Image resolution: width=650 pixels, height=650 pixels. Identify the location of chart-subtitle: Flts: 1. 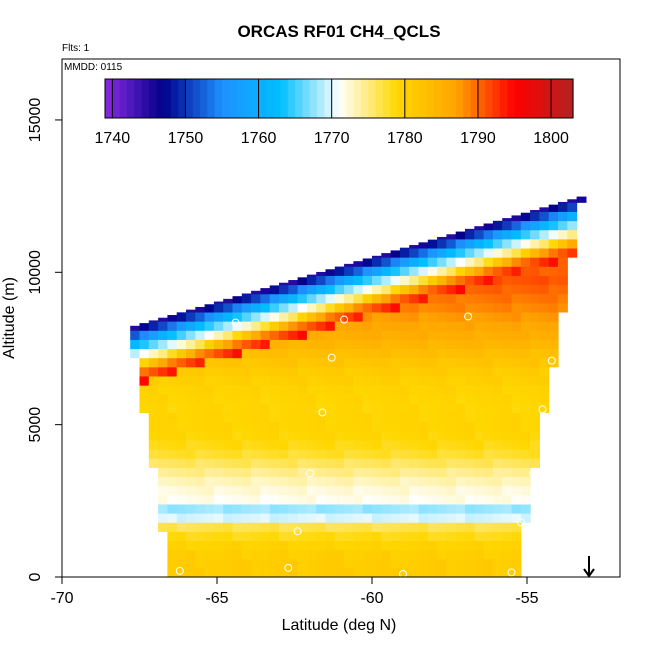
(76, 48).